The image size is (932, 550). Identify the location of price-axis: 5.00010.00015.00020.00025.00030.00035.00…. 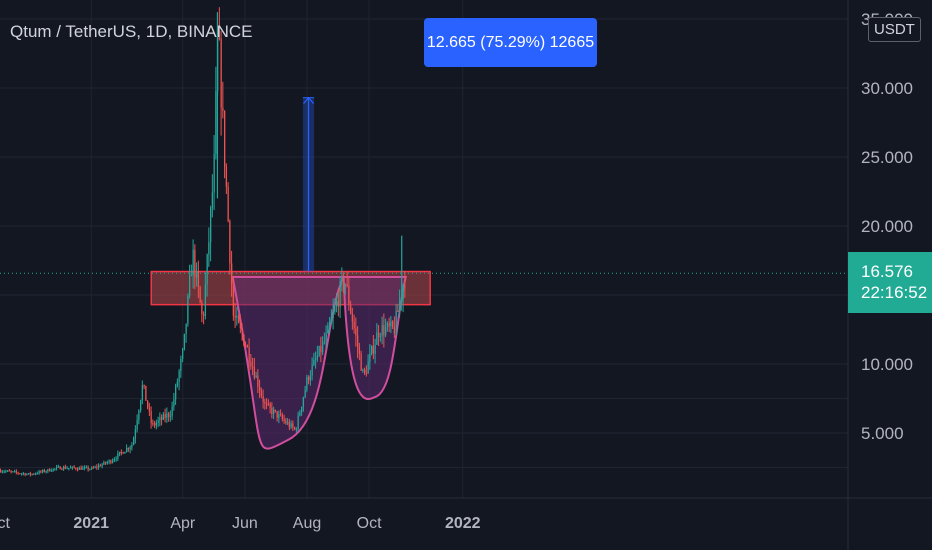
(887, 226).